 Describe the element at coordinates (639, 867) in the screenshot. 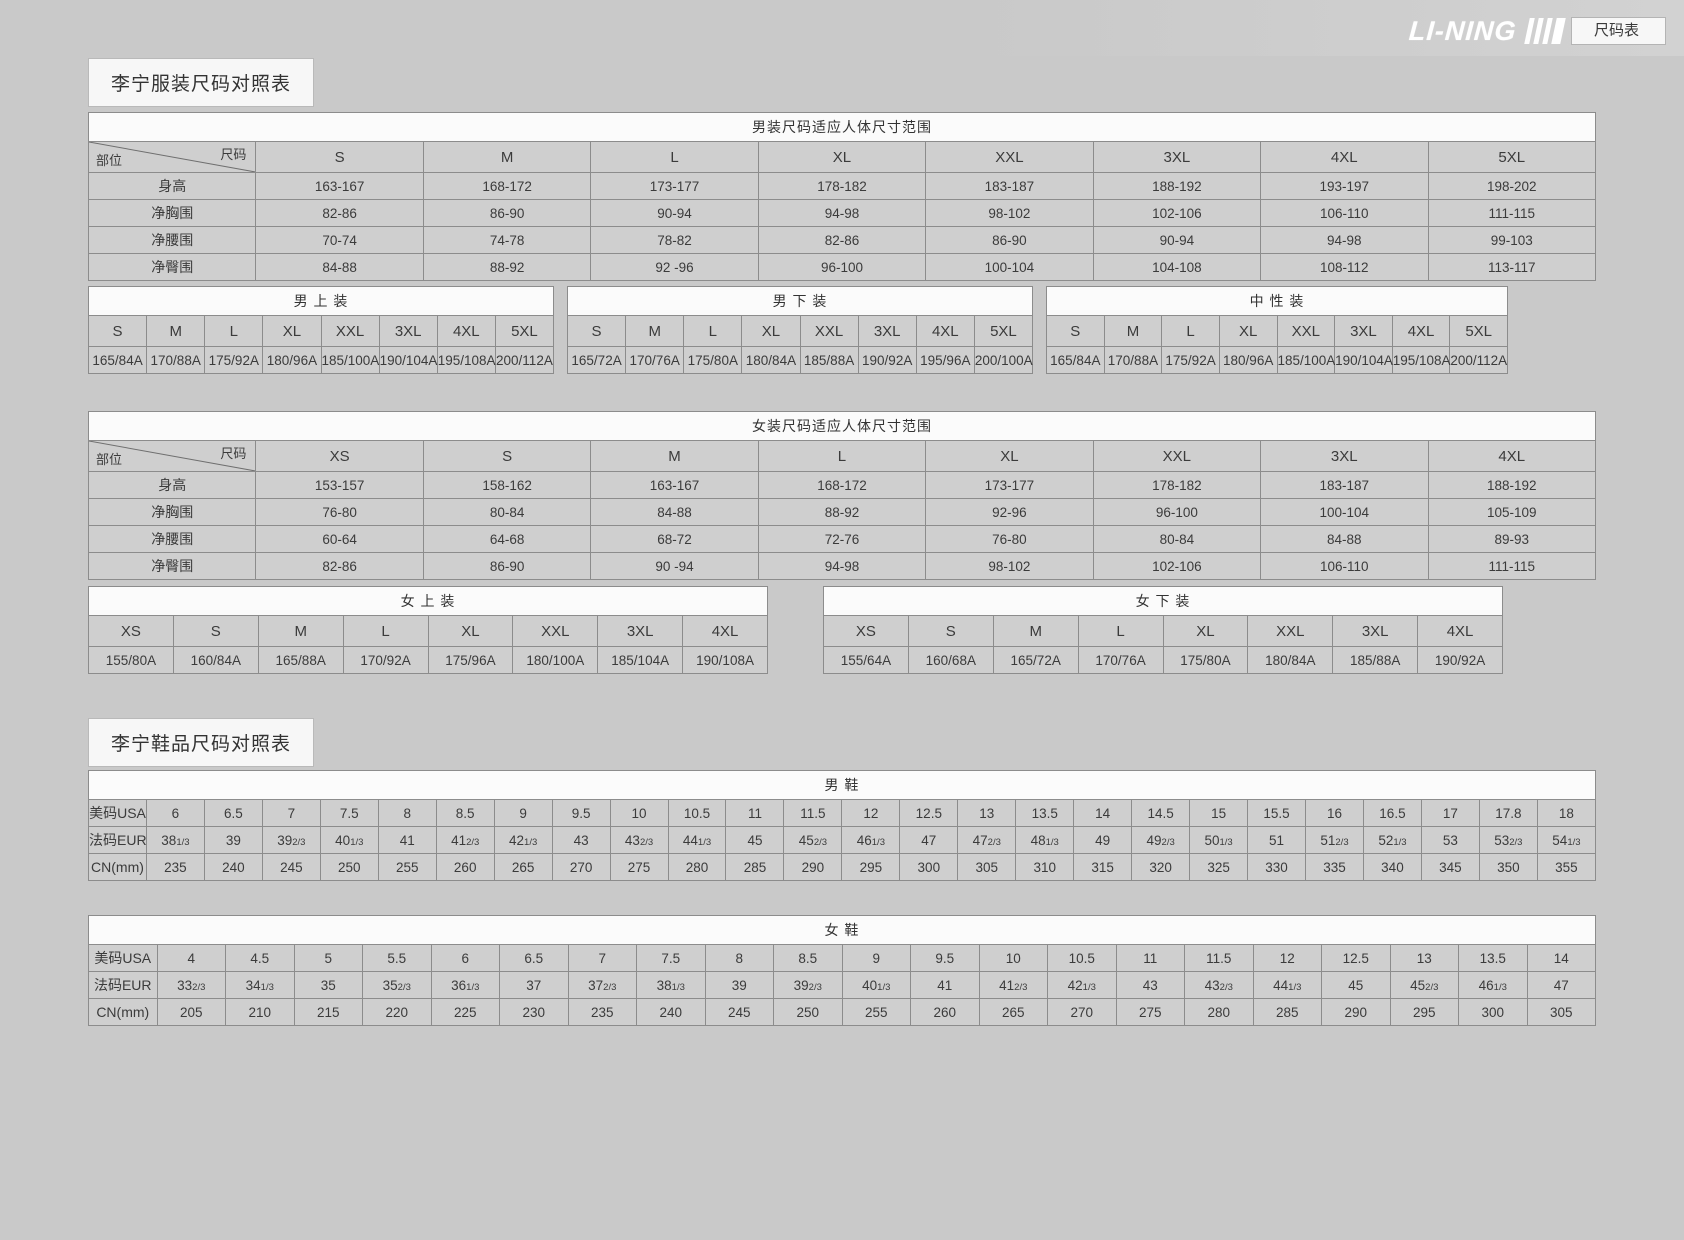

I see `table-cell: 275` at that location.